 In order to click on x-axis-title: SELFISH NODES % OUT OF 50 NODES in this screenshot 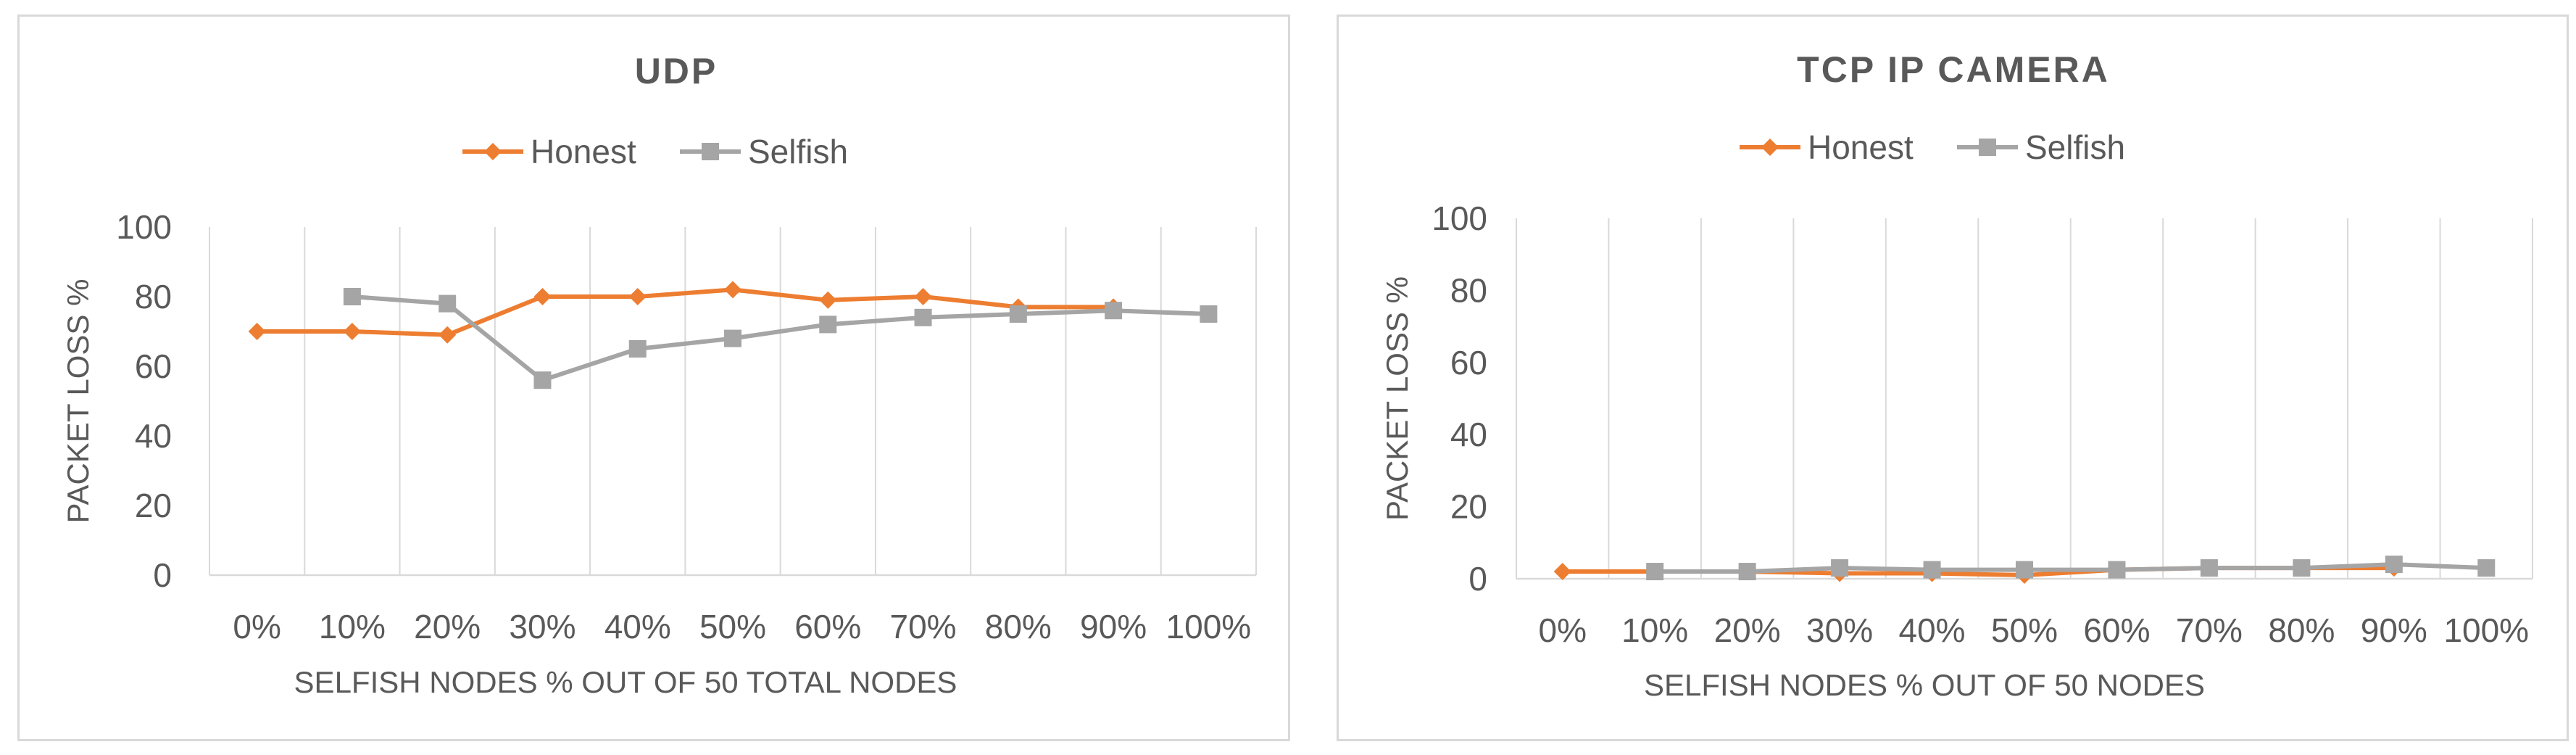, I will do `click(1924, 685)`.